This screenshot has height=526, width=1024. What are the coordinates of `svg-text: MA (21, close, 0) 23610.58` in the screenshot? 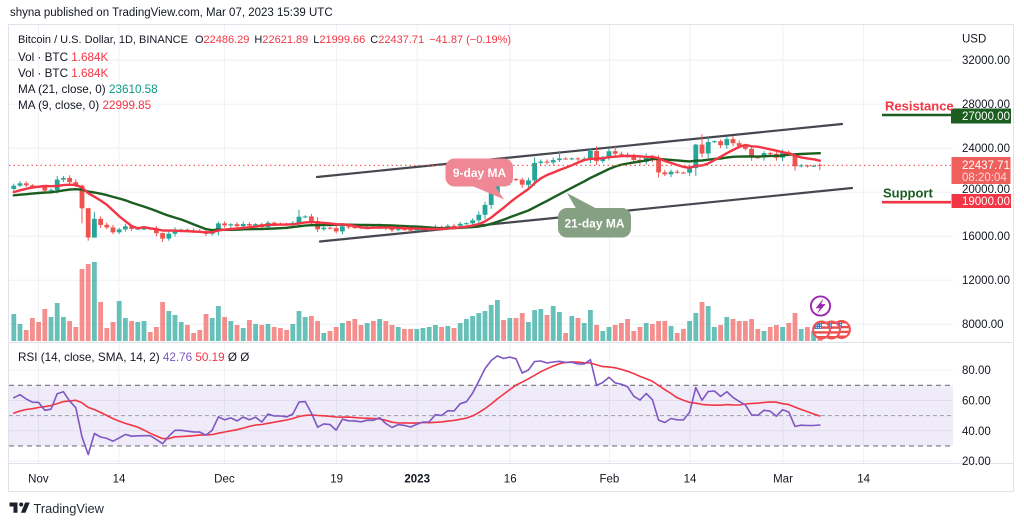 It's located at (88, 89).